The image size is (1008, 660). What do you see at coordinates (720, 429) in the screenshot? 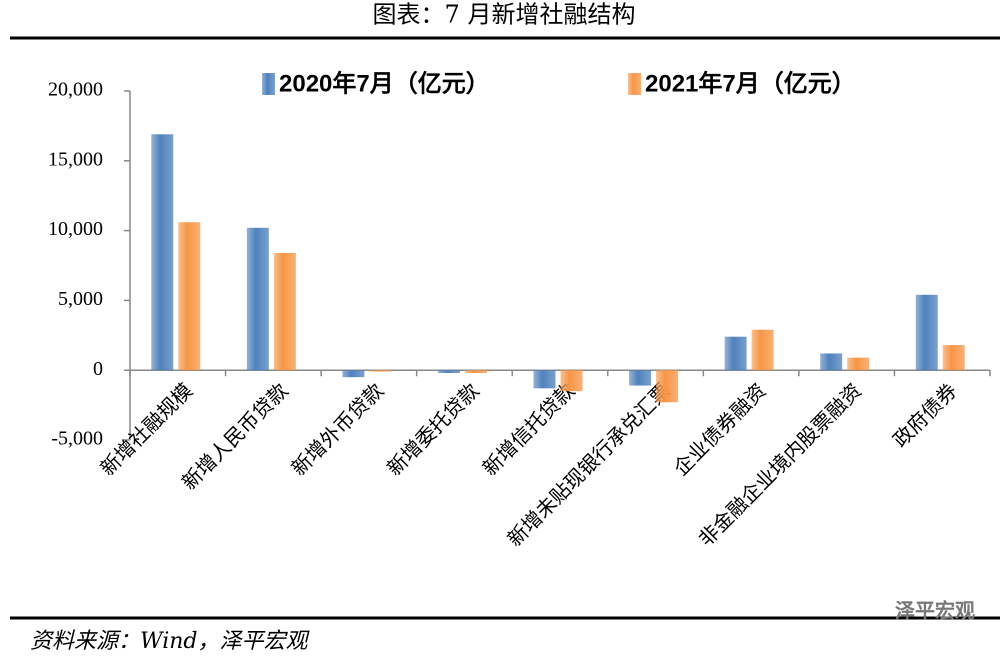
I see `x-tick-label: 企业债券融资` at bounding box center [720, 429].